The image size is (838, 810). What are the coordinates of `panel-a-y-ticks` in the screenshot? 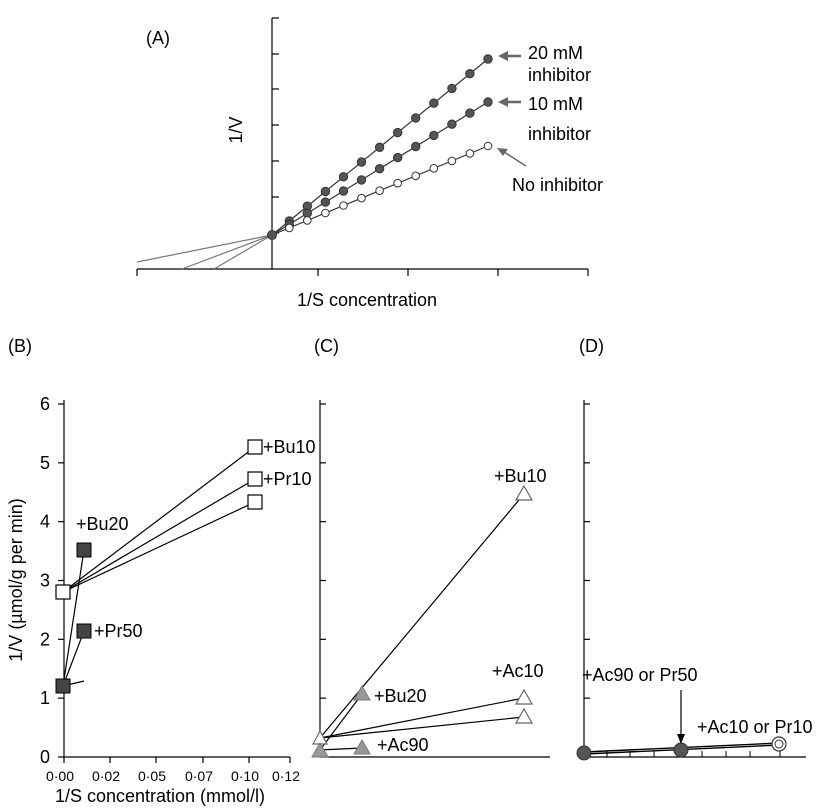 It's located at (275, 125).